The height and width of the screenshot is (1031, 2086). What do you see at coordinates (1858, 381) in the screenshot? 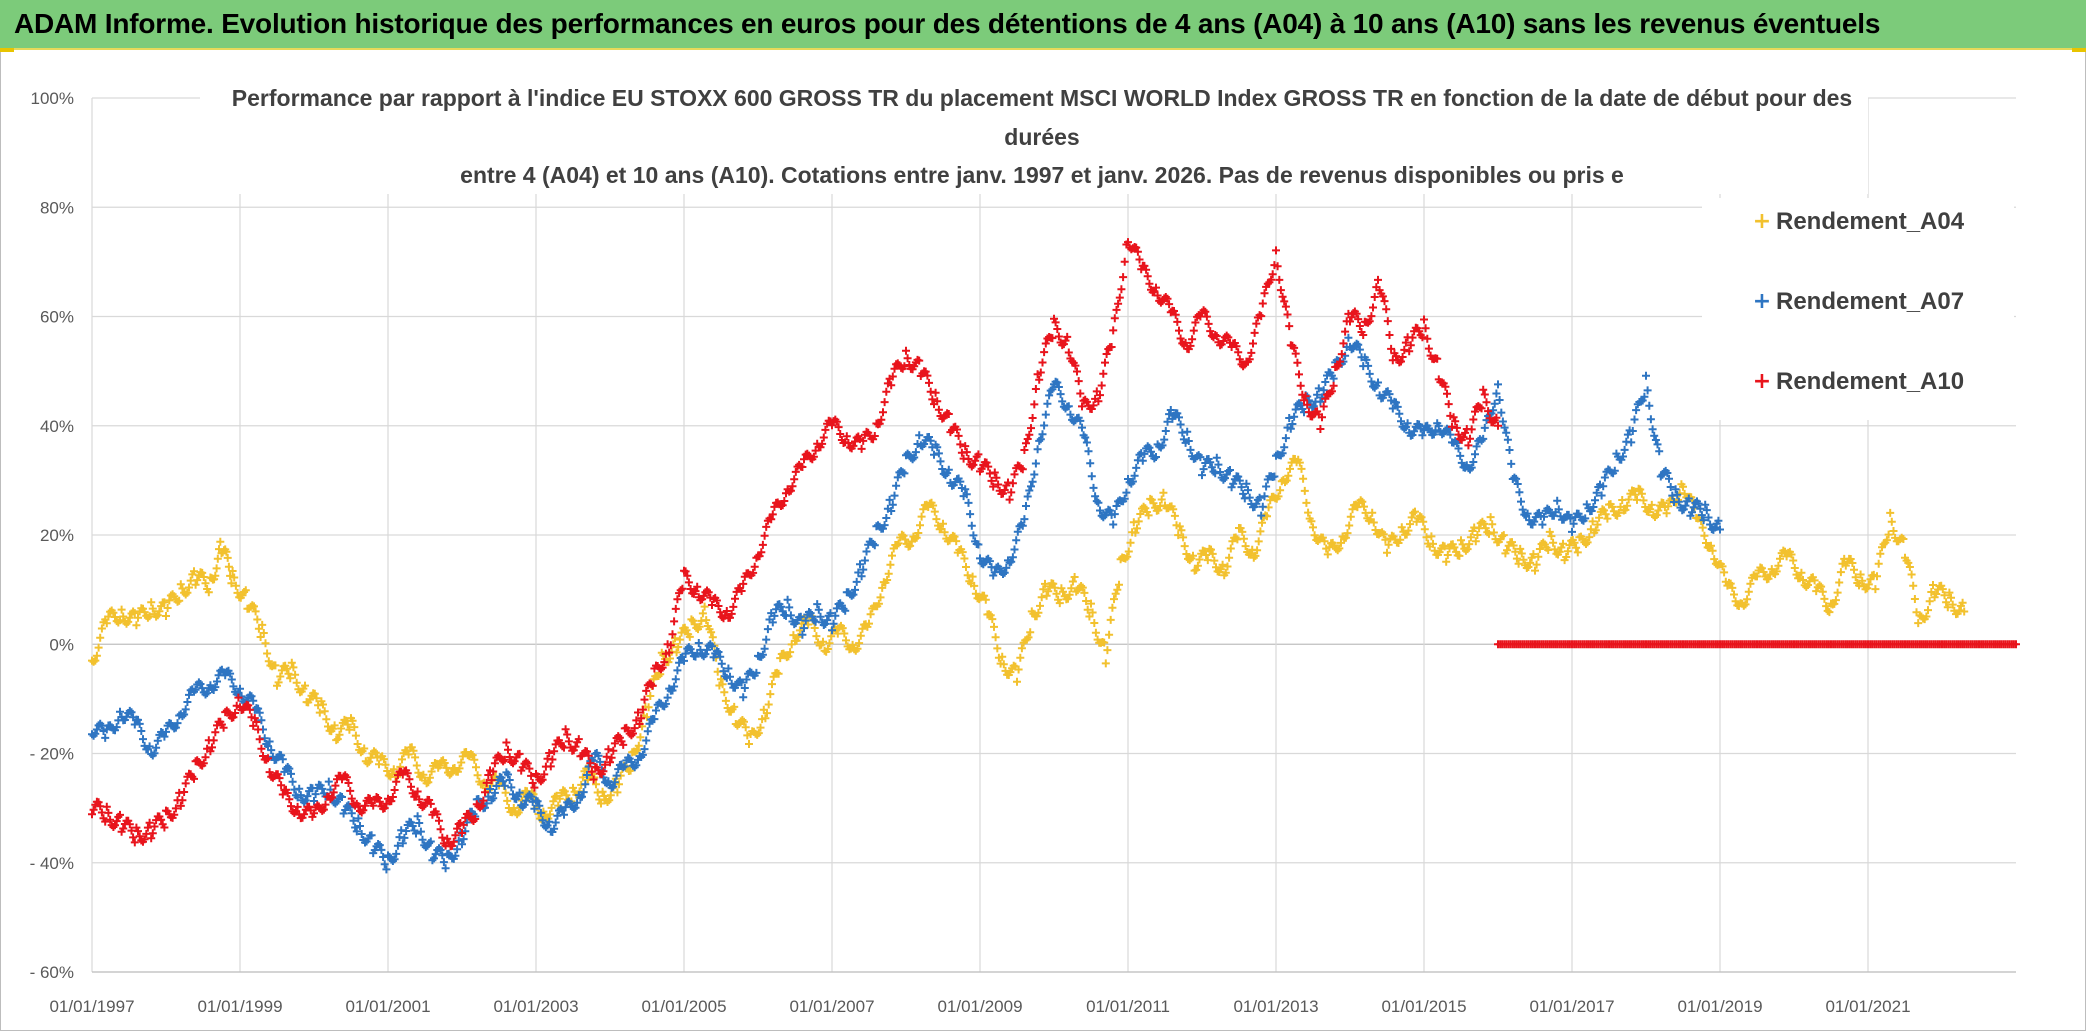
I see `legend-item-a10: + Rendement_A10` at bounding box center [1858, 381].